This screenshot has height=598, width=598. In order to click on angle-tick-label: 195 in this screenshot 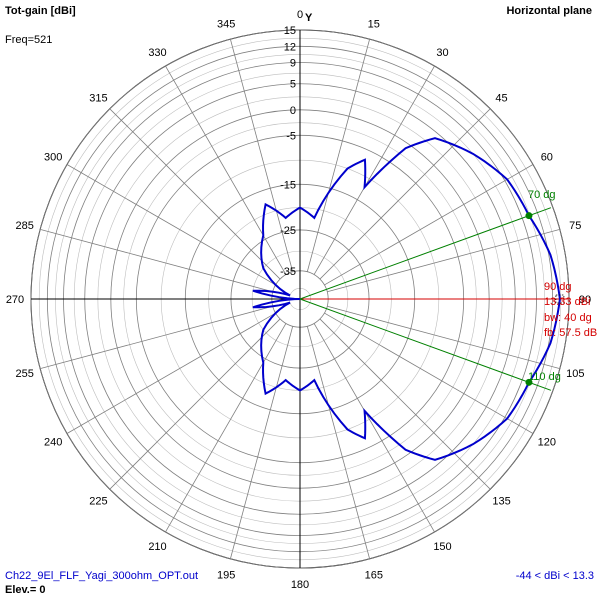, I will do `click(226, 575)`.